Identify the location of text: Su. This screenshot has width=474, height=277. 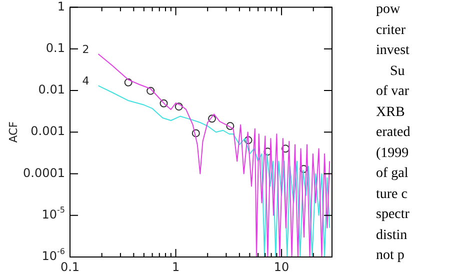
(397, 71).